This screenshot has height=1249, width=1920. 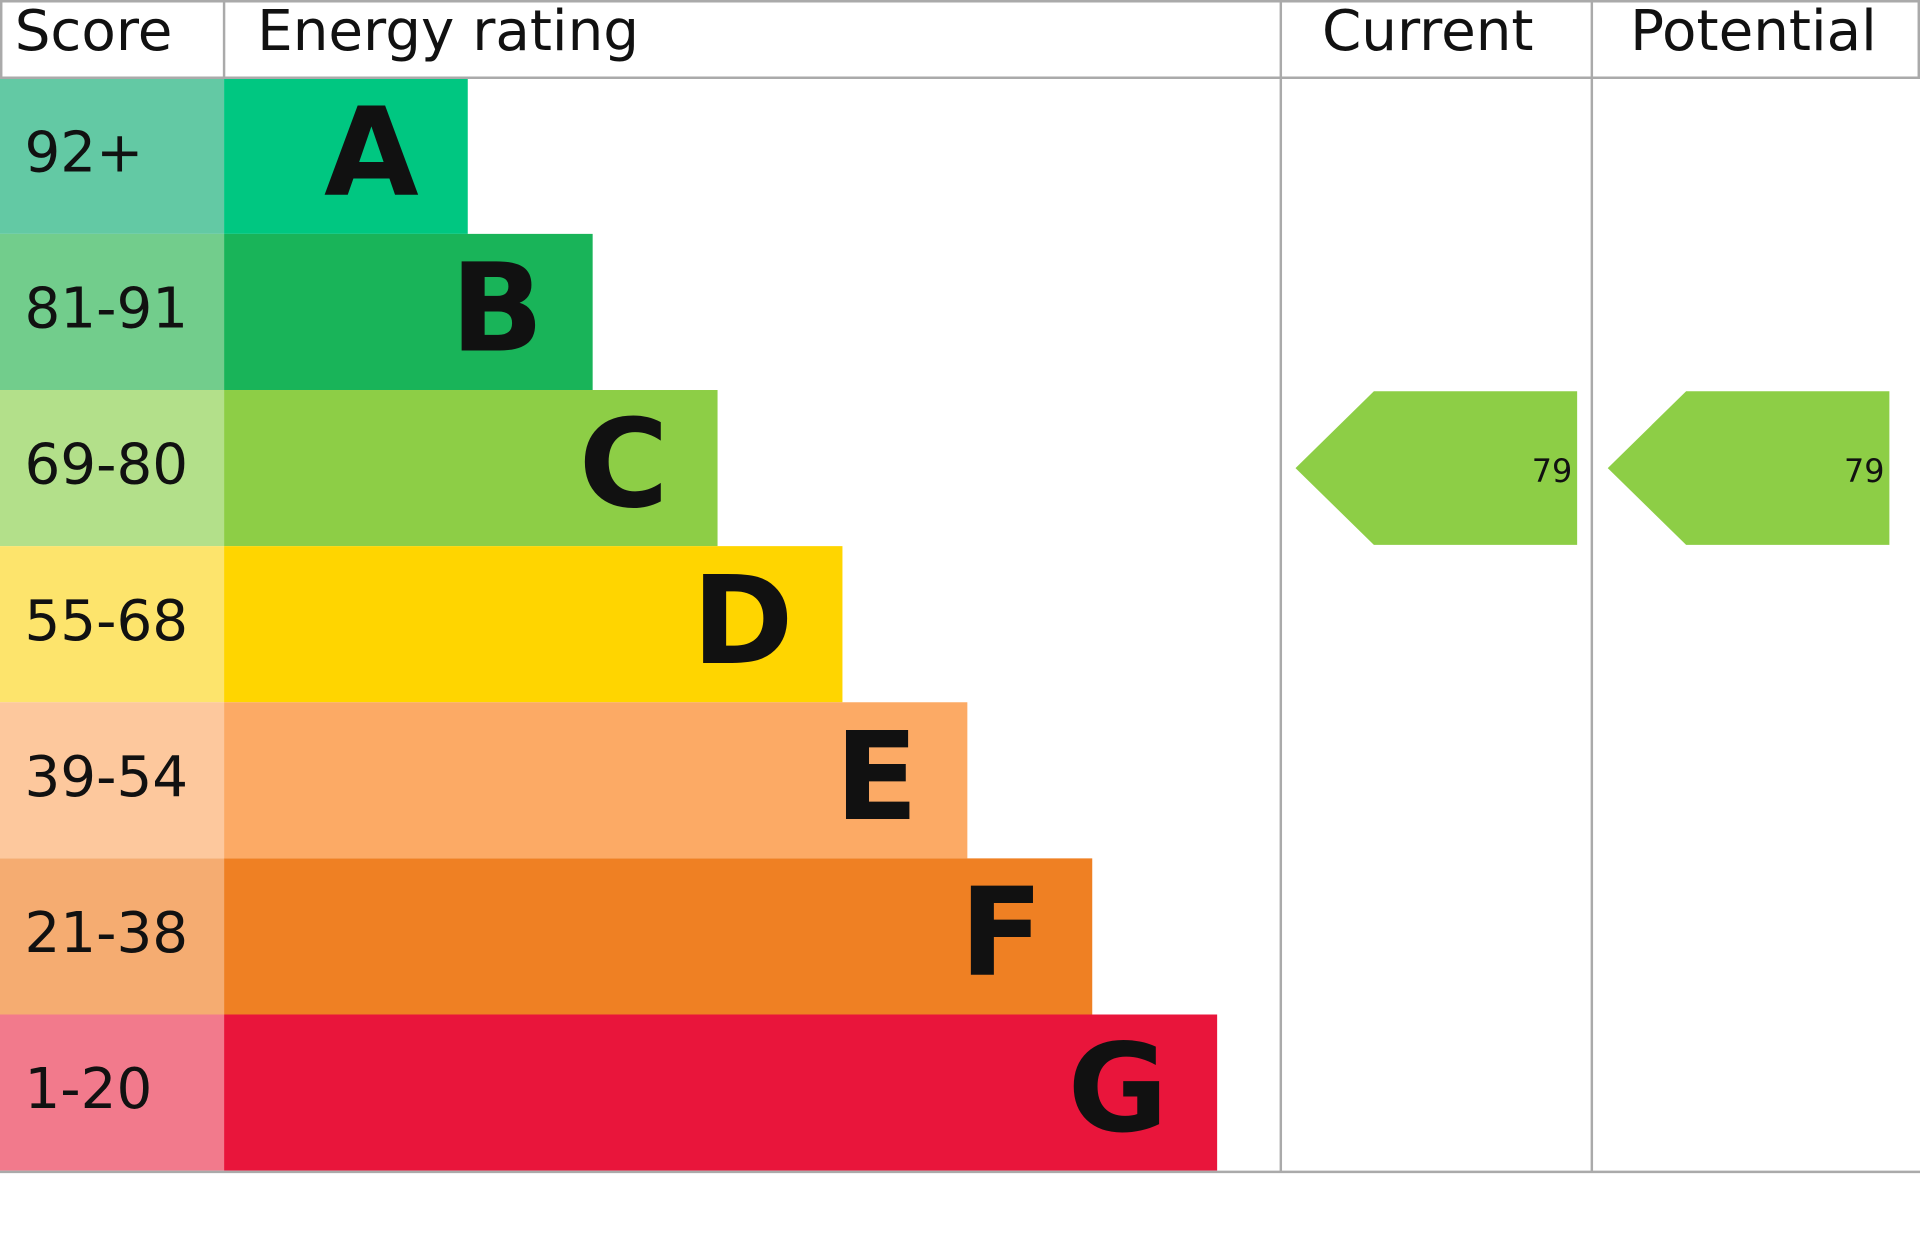 What do you see at coordinates (88, 1089) in the screenshot?
I see `score-label: 1-20` at bounding box center [88, 1089].